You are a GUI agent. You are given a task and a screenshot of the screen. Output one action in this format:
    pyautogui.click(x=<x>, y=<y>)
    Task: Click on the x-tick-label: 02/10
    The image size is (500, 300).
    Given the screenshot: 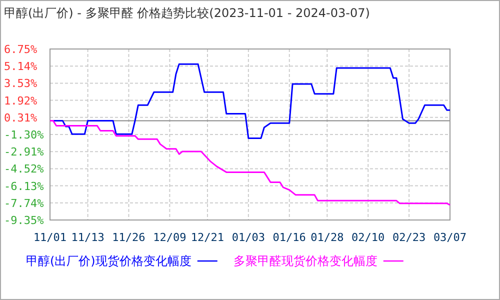 What is the action you would take?
    pyautogui.click(x=368, y=237)
    